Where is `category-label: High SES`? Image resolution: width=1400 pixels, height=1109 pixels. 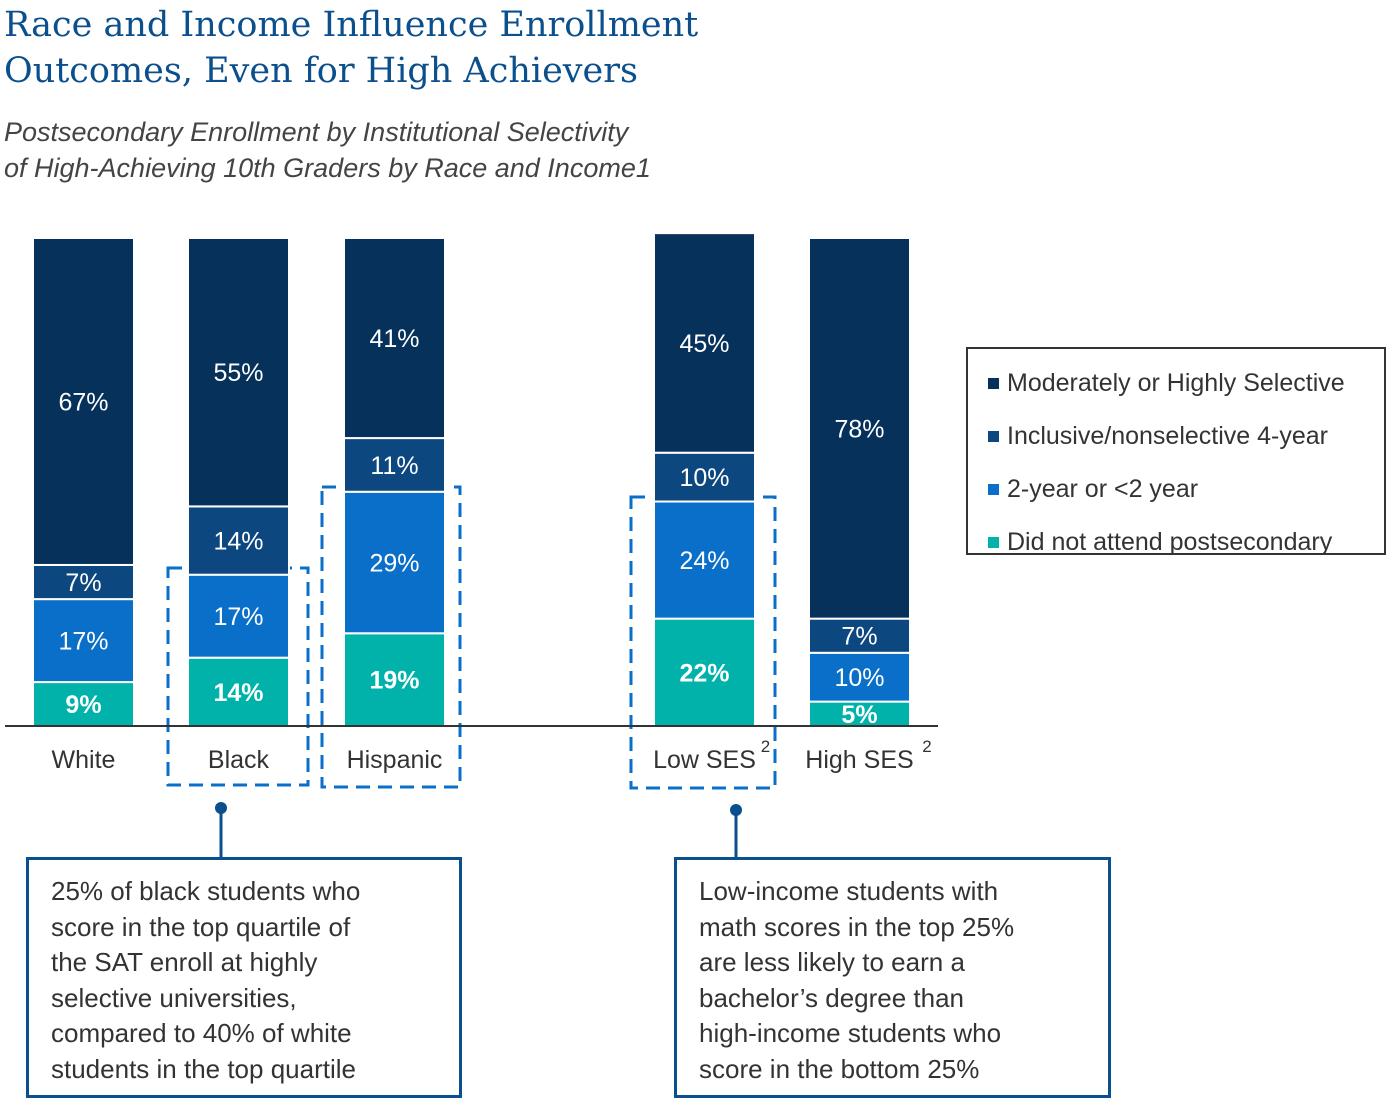 category-label: High SES is located at coordinates (859, 760).